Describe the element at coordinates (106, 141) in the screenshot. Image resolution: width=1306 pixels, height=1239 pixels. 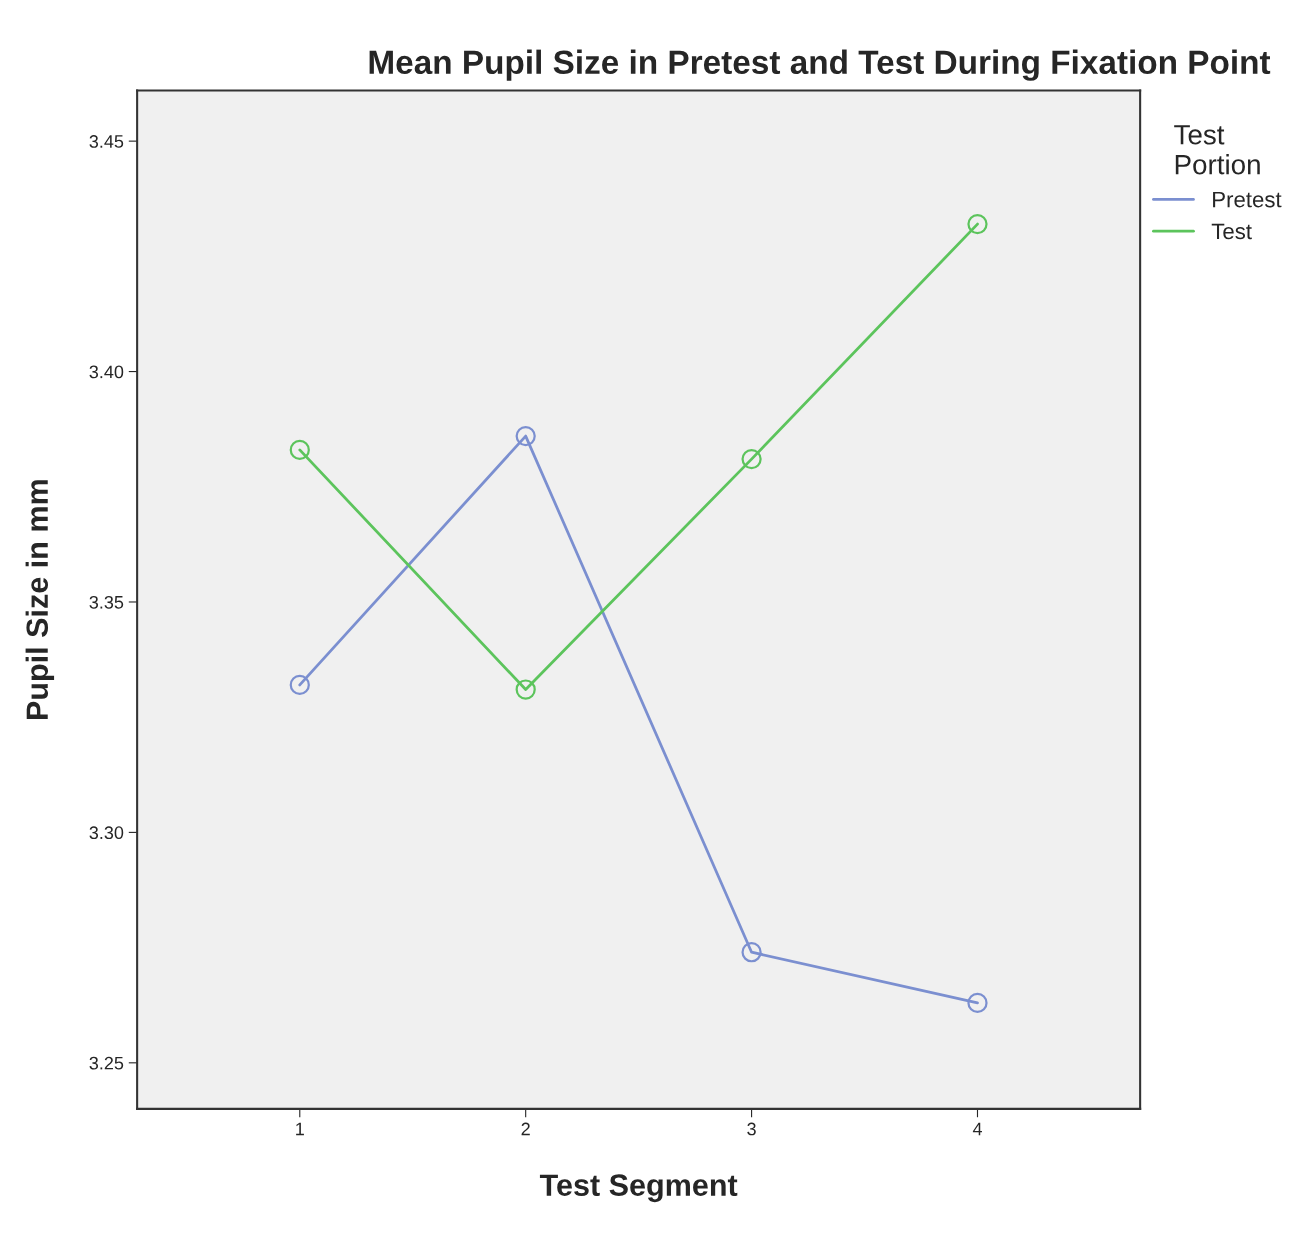
I see `y-tick-label: 3.45` at that location.